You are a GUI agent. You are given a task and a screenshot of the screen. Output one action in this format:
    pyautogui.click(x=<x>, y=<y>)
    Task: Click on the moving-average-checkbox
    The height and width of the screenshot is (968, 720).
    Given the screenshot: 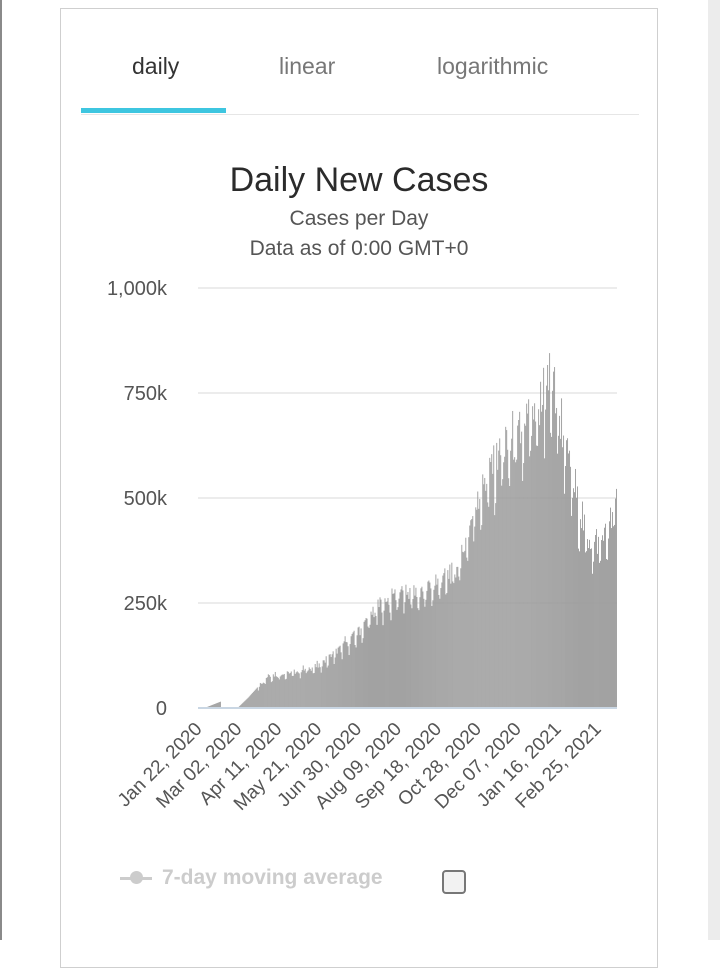 What is the action you would take?
    pyautogui.click(x=454, y=882)
    